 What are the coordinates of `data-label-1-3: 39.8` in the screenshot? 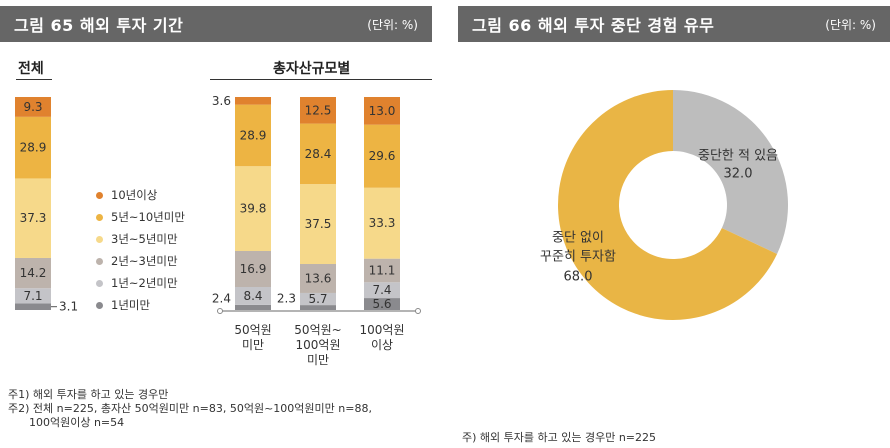 It's located at (253, 209).